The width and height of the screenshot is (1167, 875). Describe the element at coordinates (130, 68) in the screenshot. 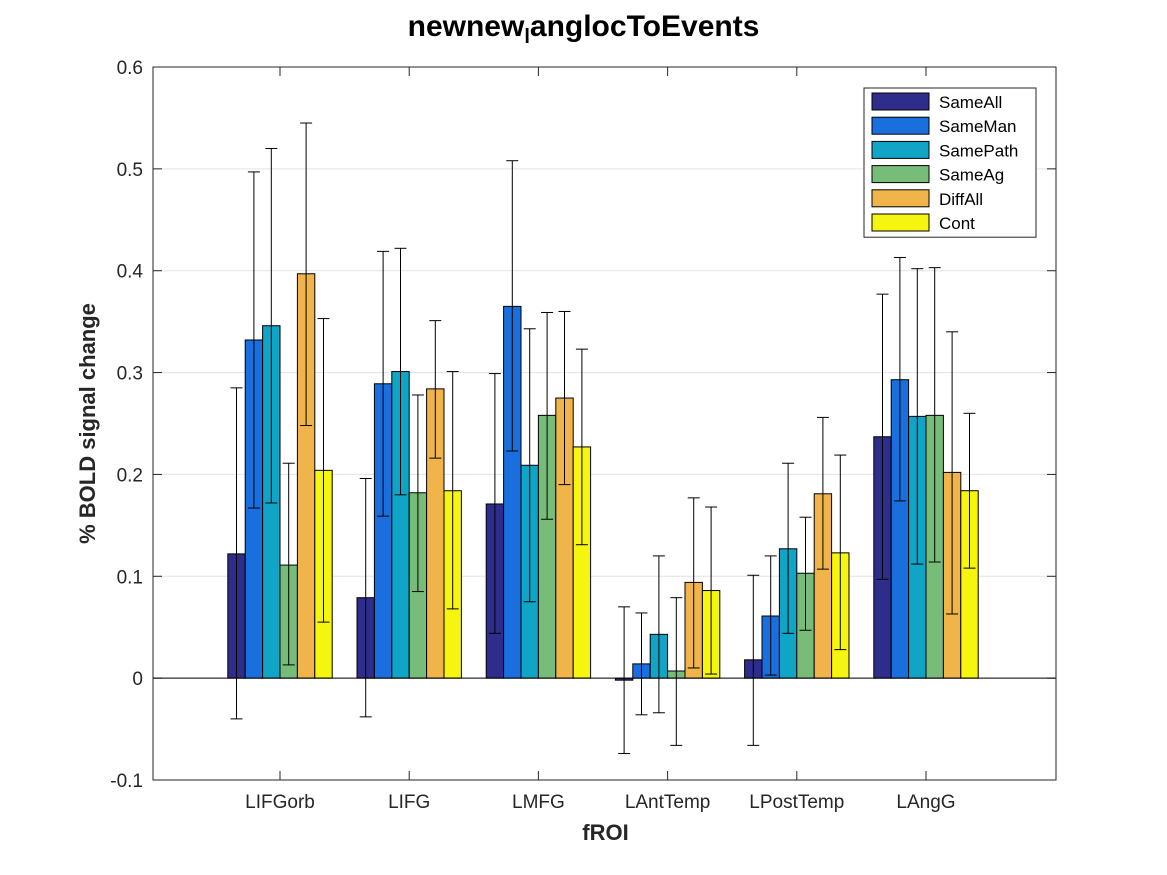

I see `y-tick-label: 0.6` at that location.